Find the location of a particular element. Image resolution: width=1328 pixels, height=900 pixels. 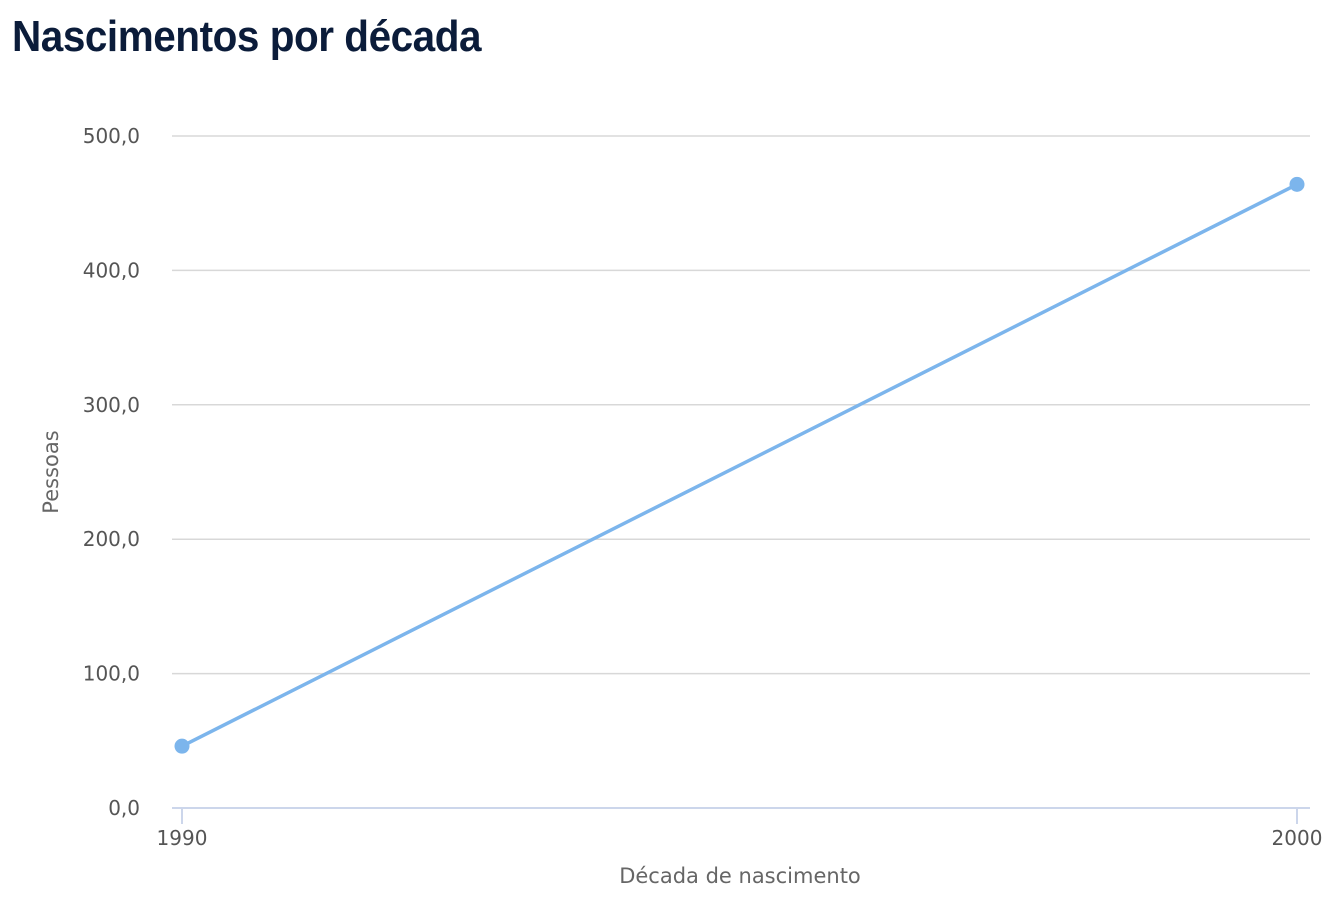

y-tick-label: 500,0 is located at coordinates (111, 136).